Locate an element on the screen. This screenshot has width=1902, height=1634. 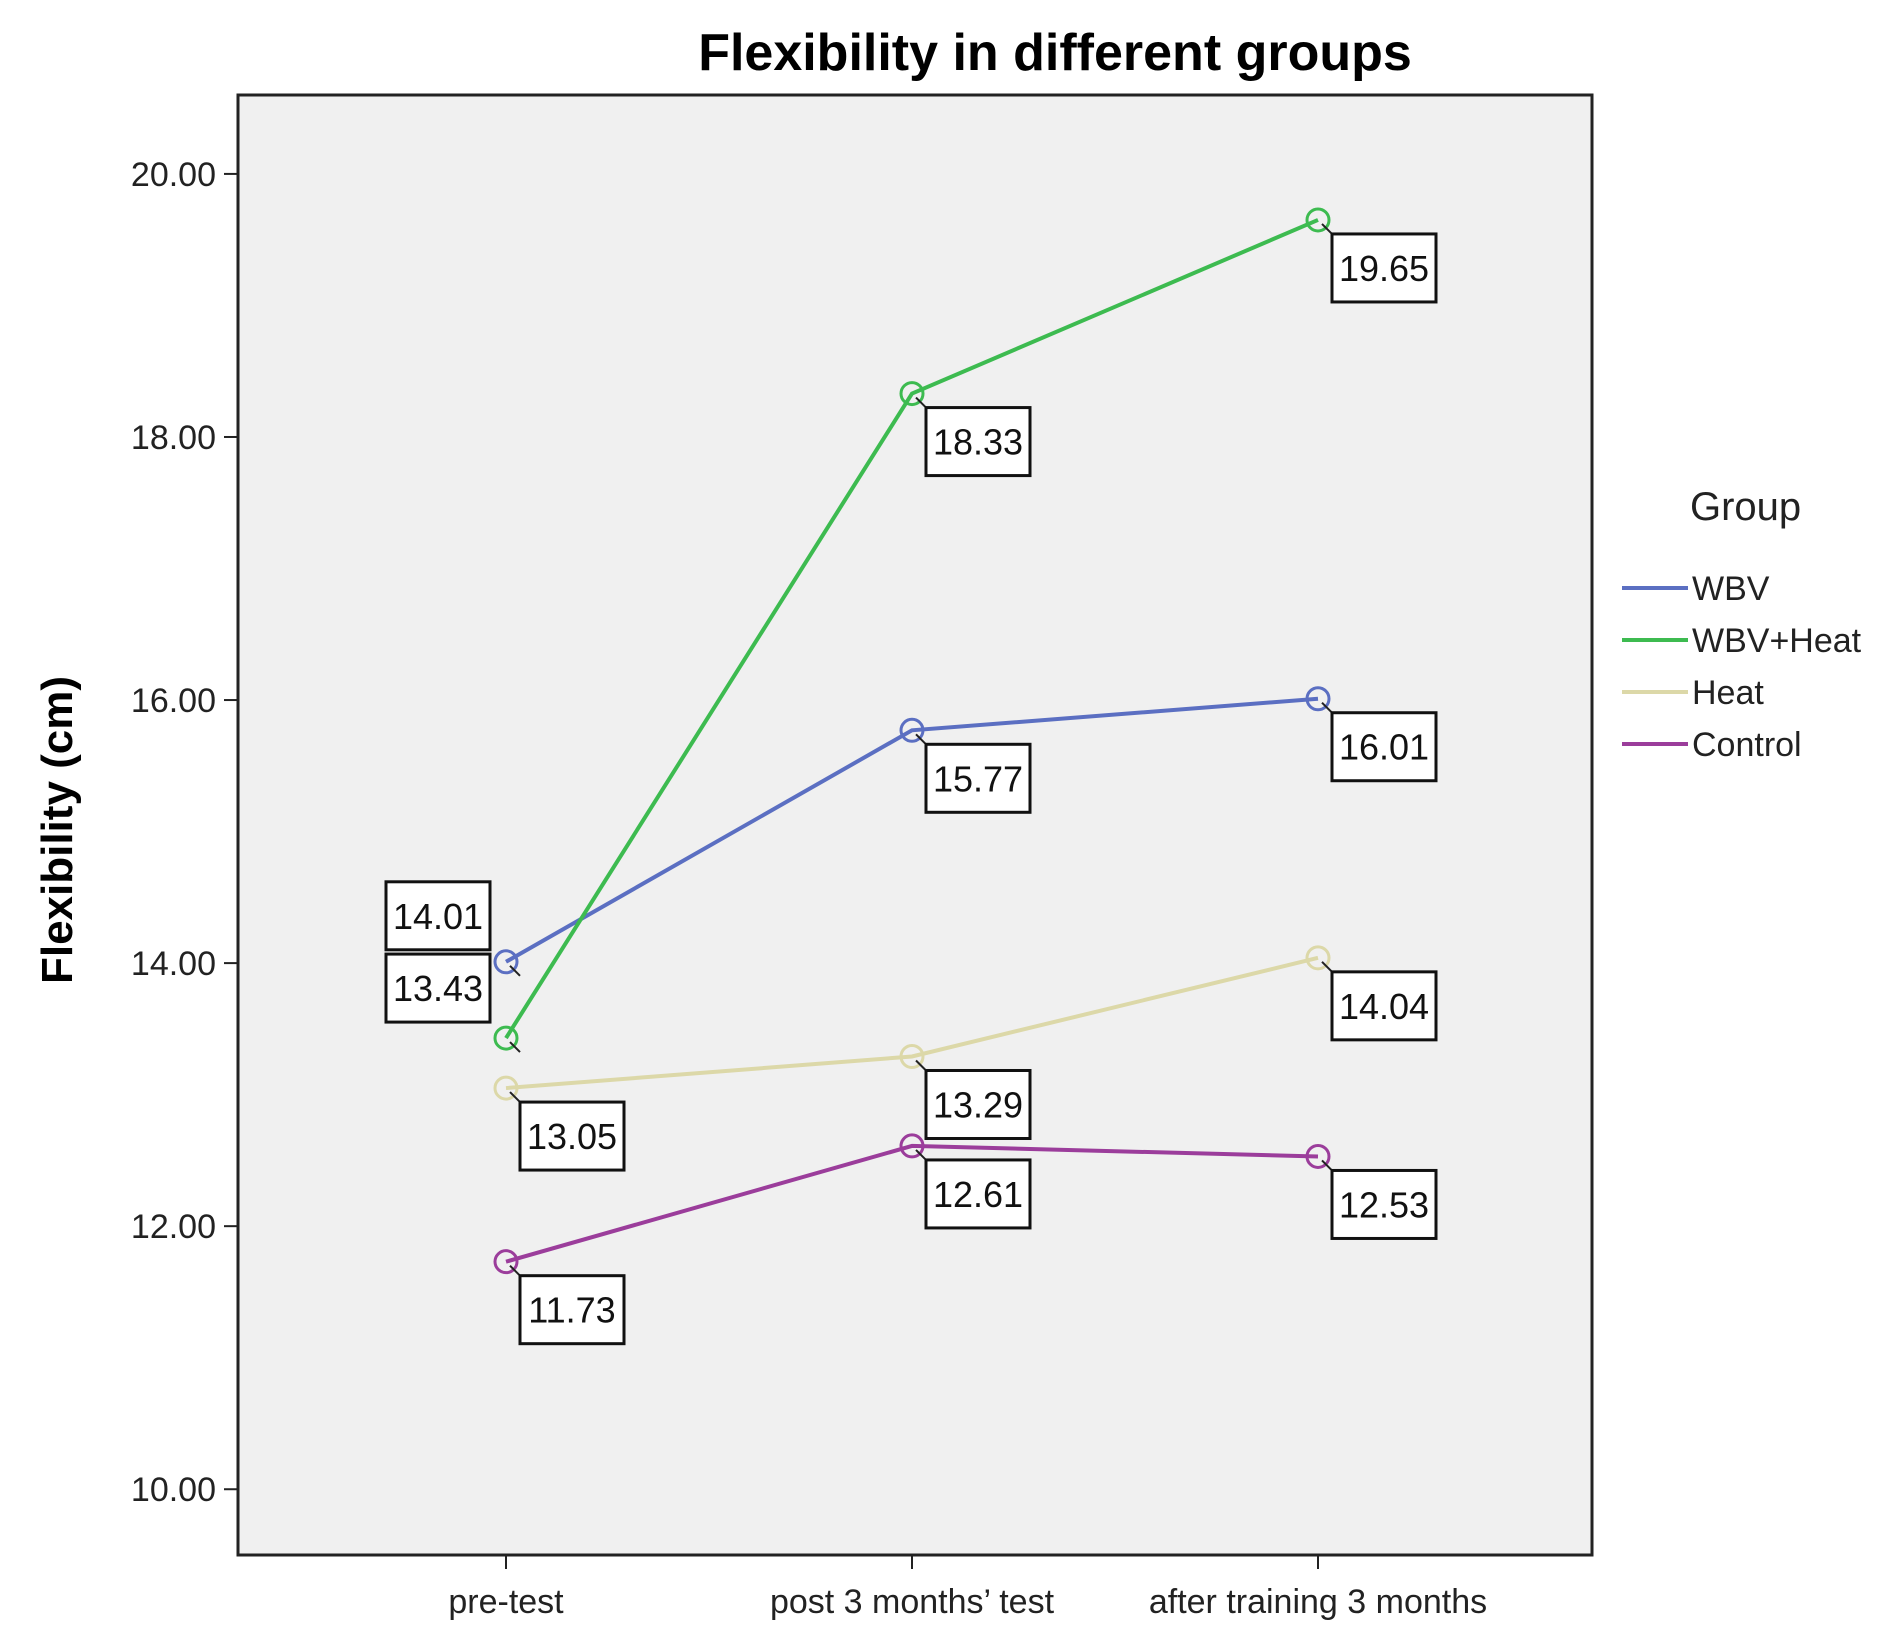
chart-title: Flexibility in different groups is located at coordinates (1055, 53).